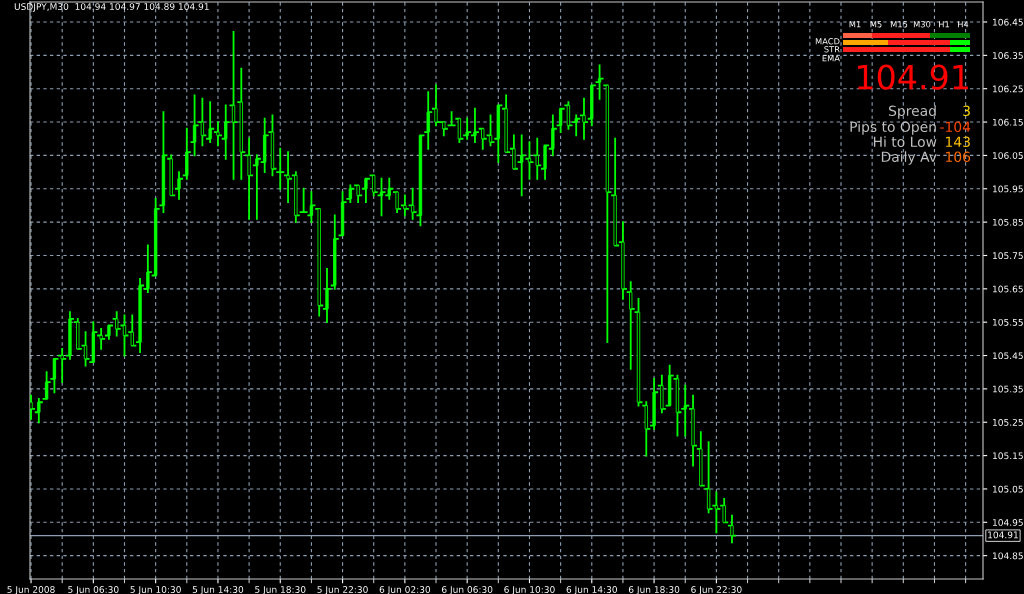  What do you see at coordinates (405, 590) in the screenshot?
I see `x-tick-label: 6 Jun 02:30` at bounding box center [405, 590].